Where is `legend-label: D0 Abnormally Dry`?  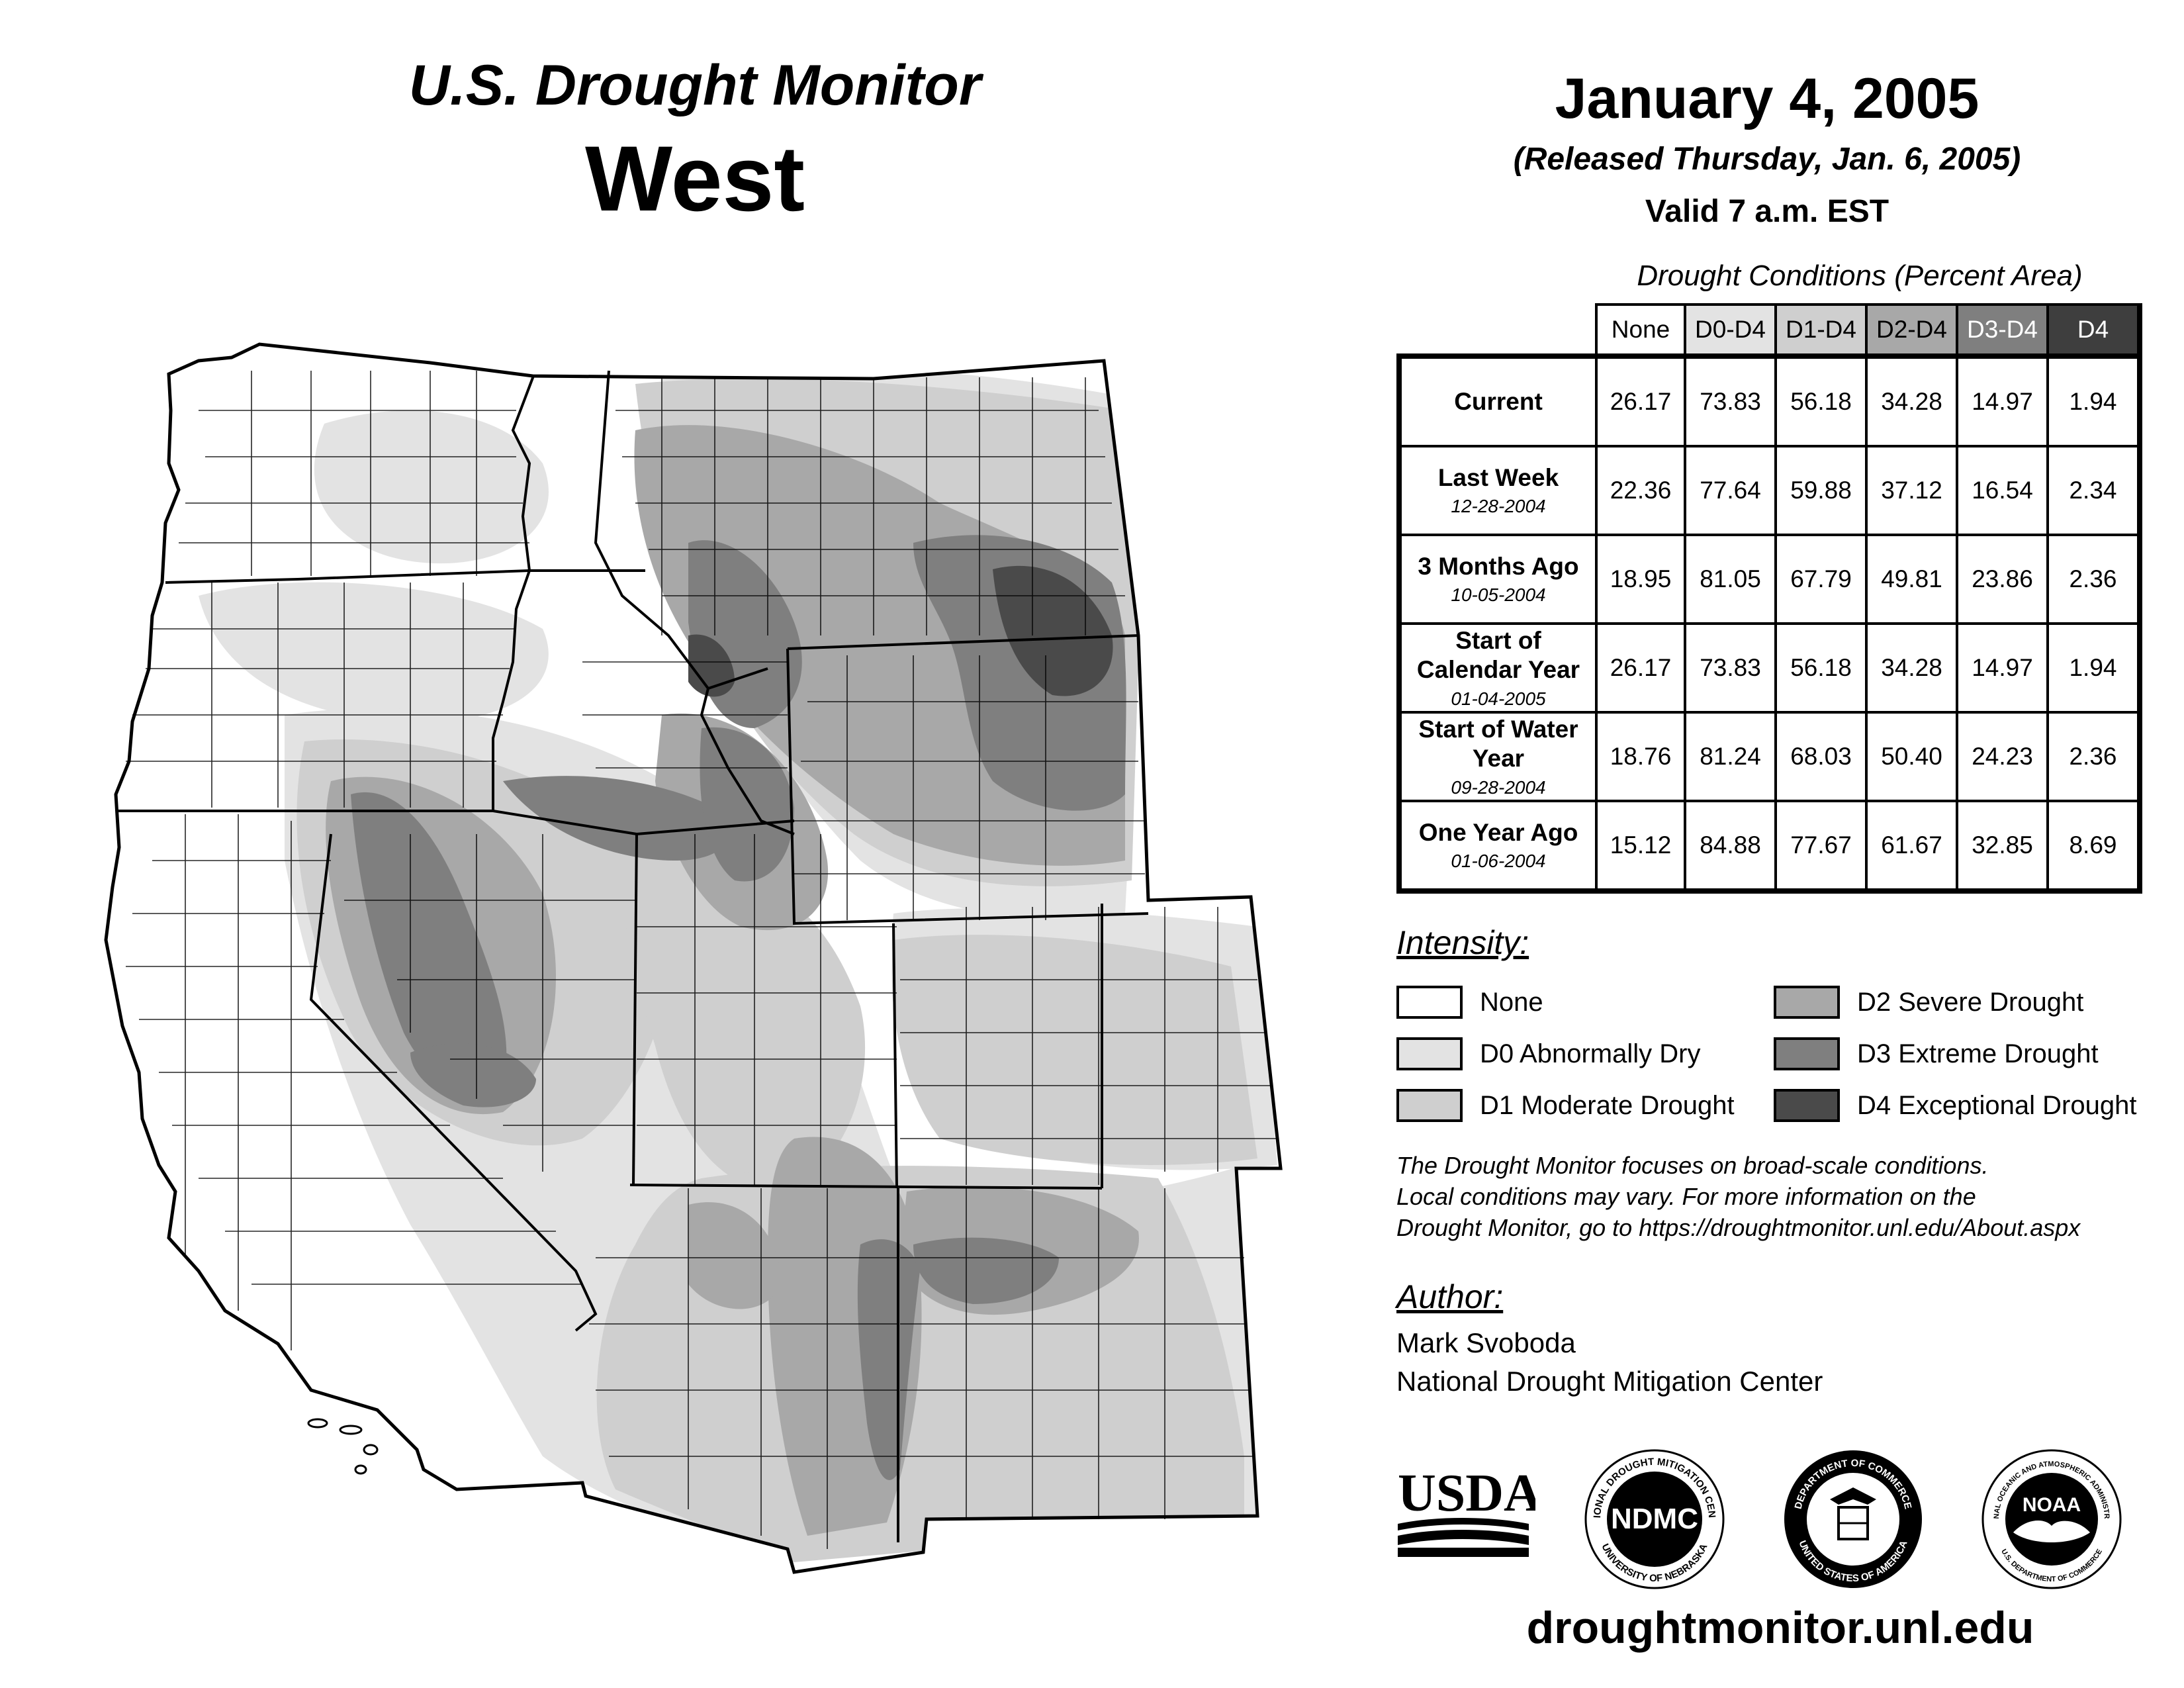
legend-label: D0 Abnormally Dry is located at coordinates (1590, 1053).